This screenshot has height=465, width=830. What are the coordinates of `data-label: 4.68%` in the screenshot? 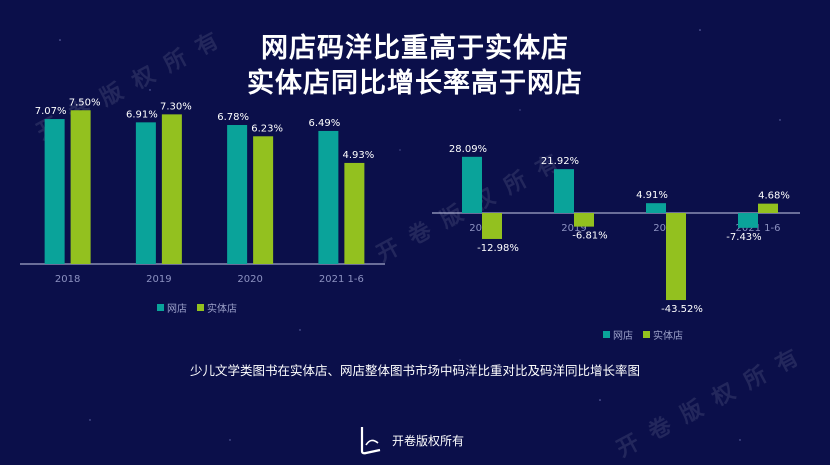 It's located at (774, 196).